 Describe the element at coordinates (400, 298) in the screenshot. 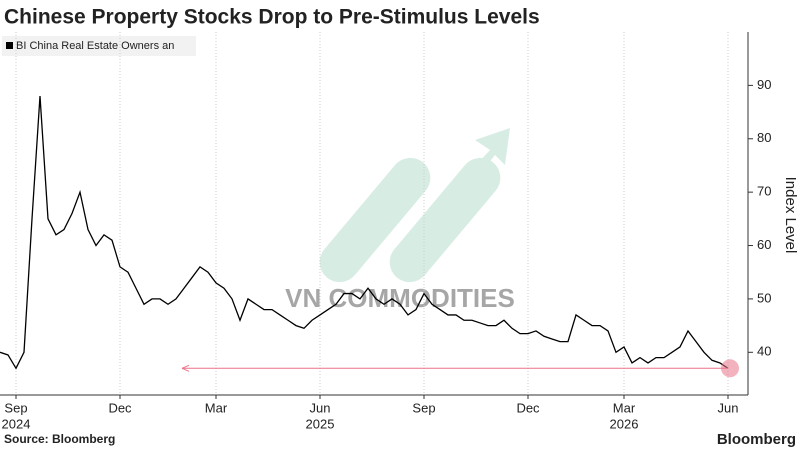

I see `watermark: VN COMMODITIES` at that location.